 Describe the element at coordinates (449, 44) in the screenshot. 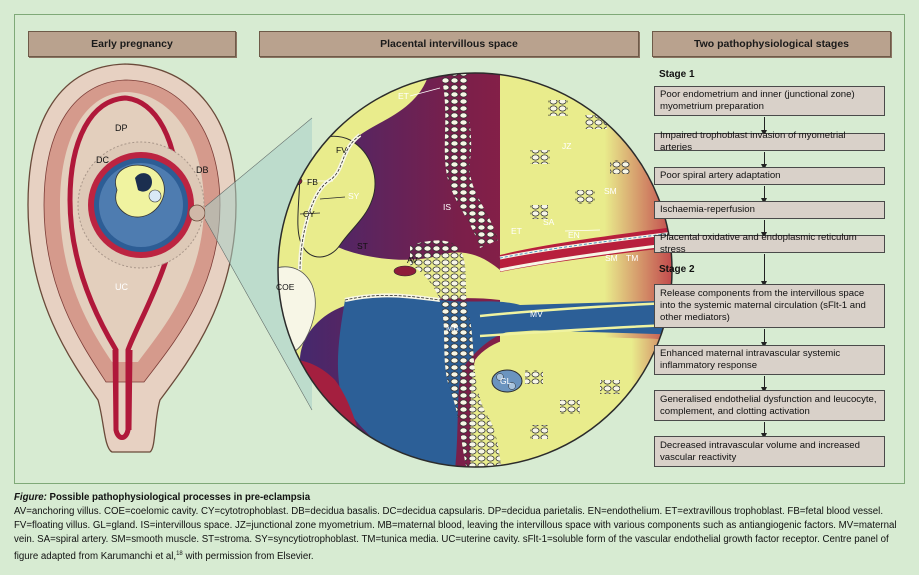

I see `header-placental-space: Placental intervillous space` at that location.